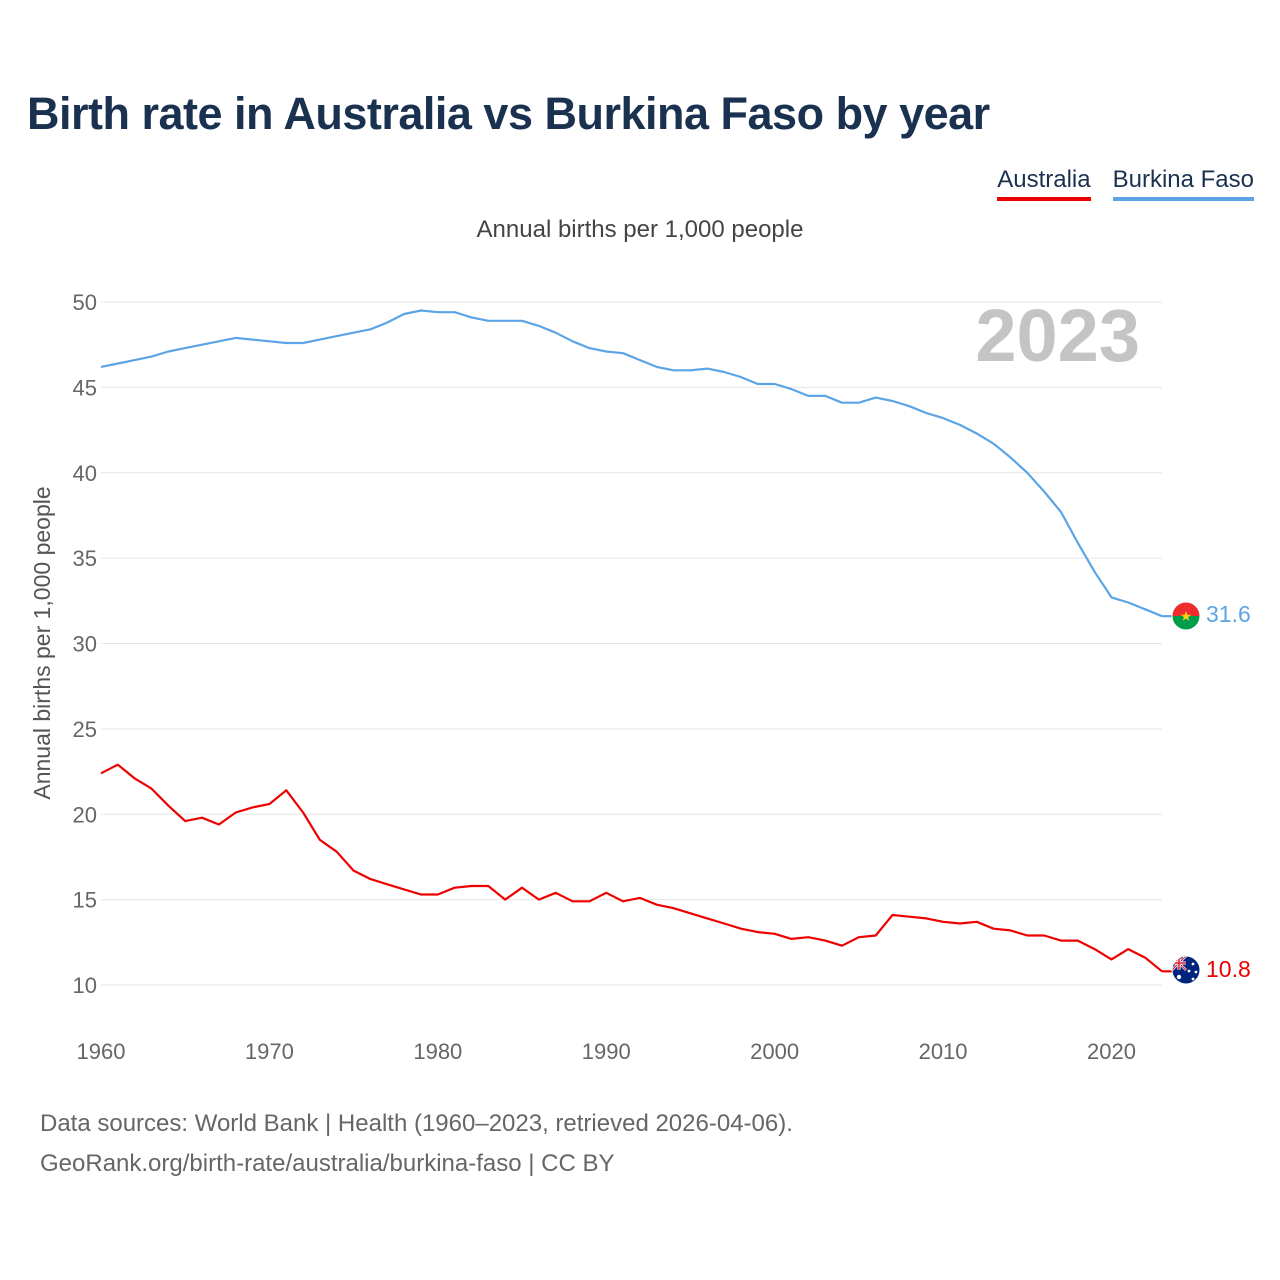 This screenshot has height=1280, width=1280. I want to click on y-tick-label-40: 40, so click(85, 473).